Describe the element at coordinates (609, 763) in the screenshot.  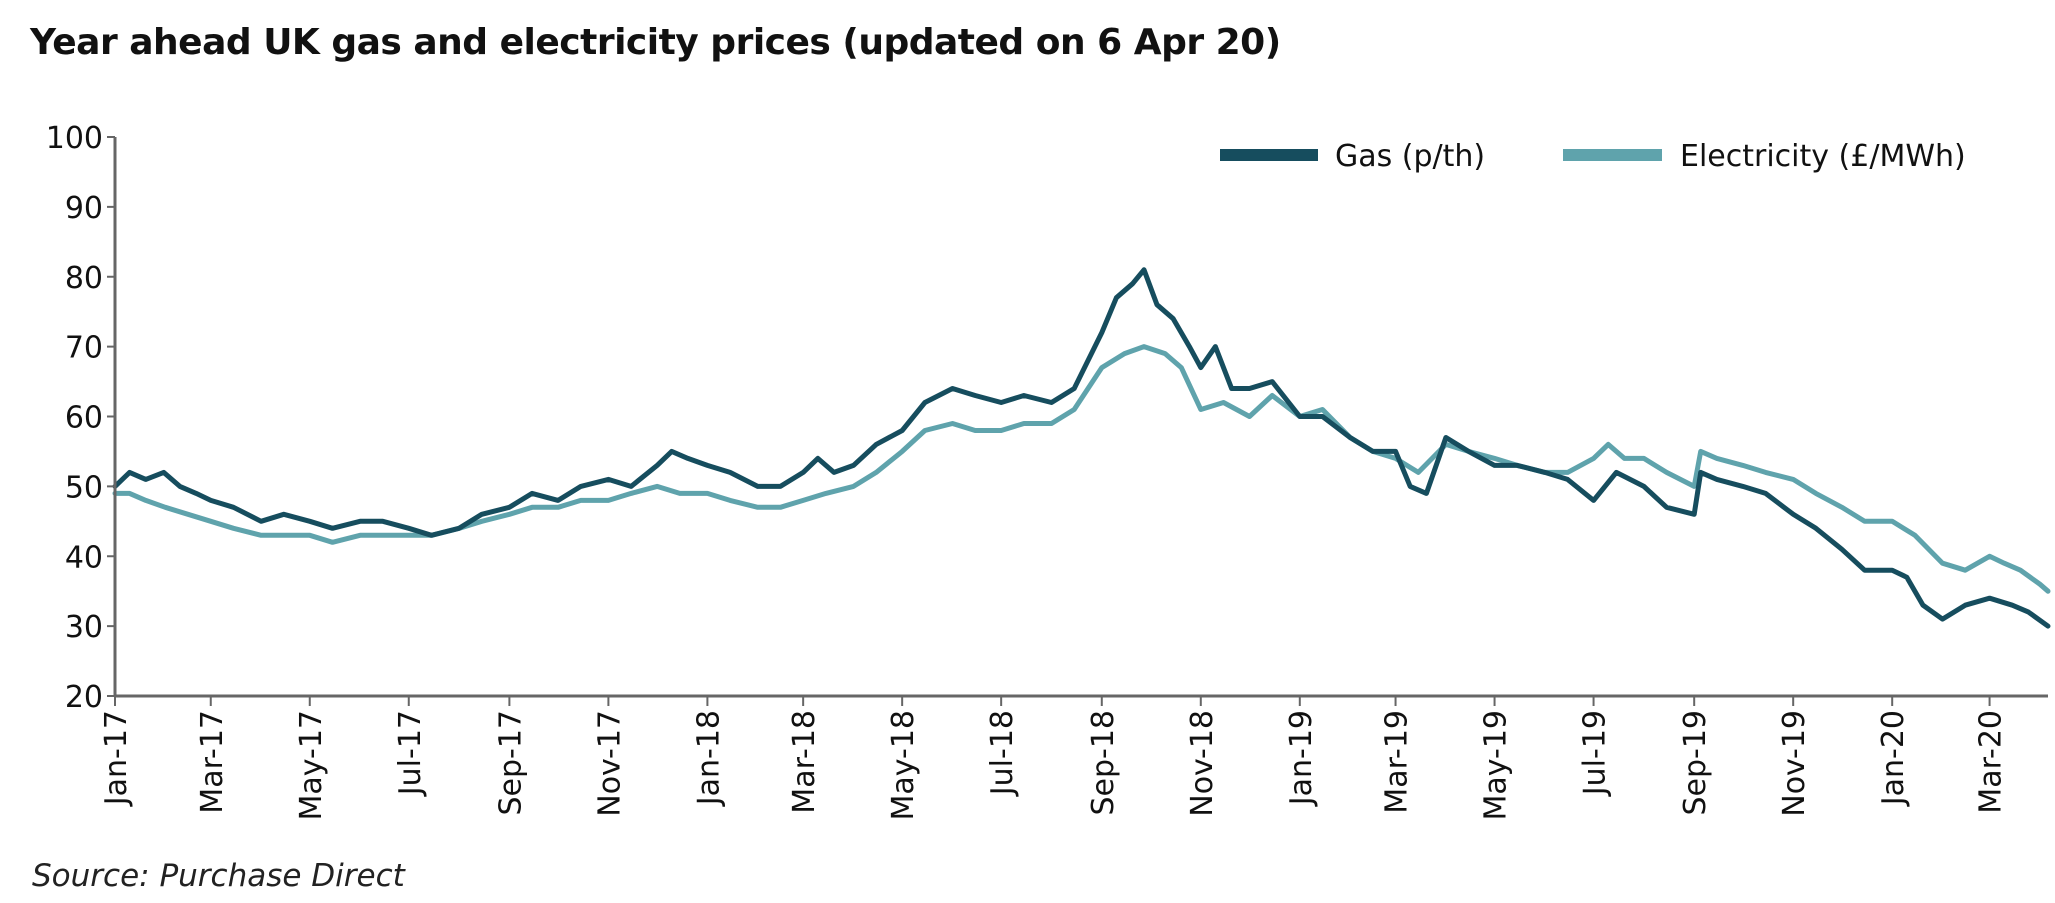
I see `x-tick-label: Nov-17` at that location.